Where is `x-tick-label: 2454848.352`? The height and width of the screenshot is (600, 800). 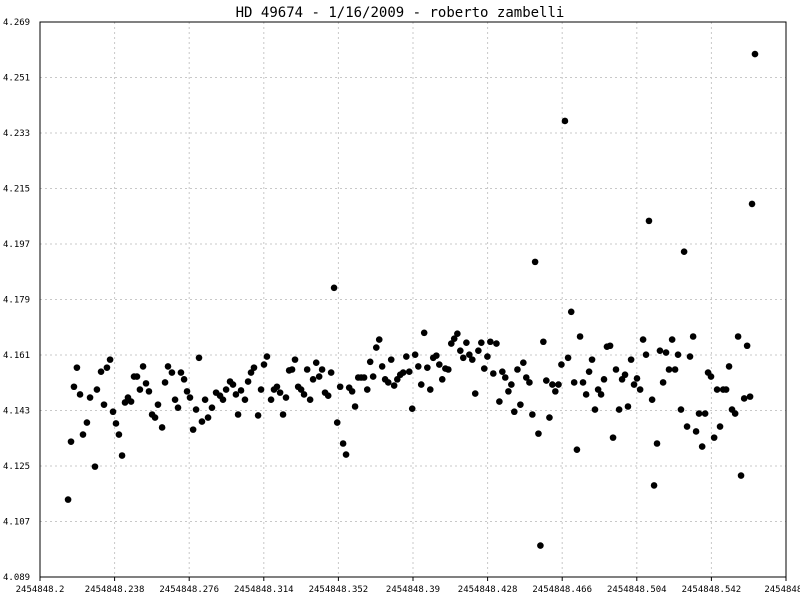
x-tick-label: 2454848.352 is located at coordinates (339, 590).